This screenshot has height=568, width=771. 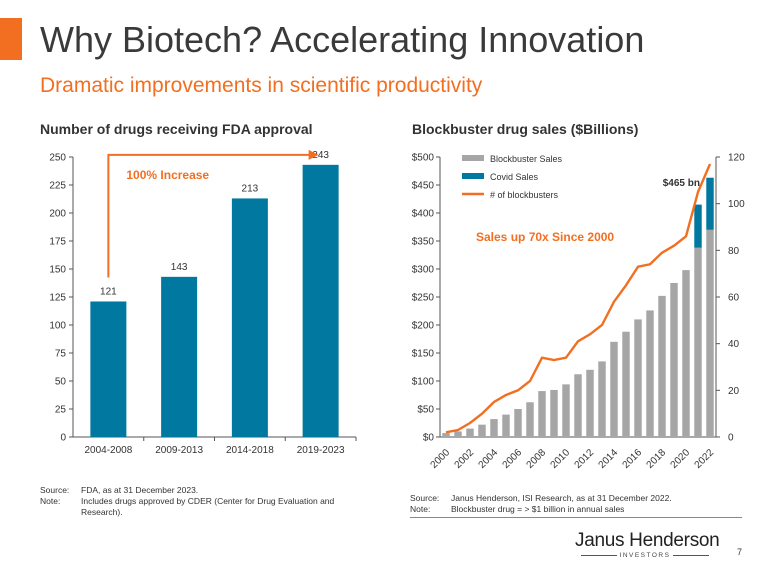 What do you see at coordinates (209, 215) in the screenshot?
I see `increase-arrow-line` at bounding box center [209, 215].